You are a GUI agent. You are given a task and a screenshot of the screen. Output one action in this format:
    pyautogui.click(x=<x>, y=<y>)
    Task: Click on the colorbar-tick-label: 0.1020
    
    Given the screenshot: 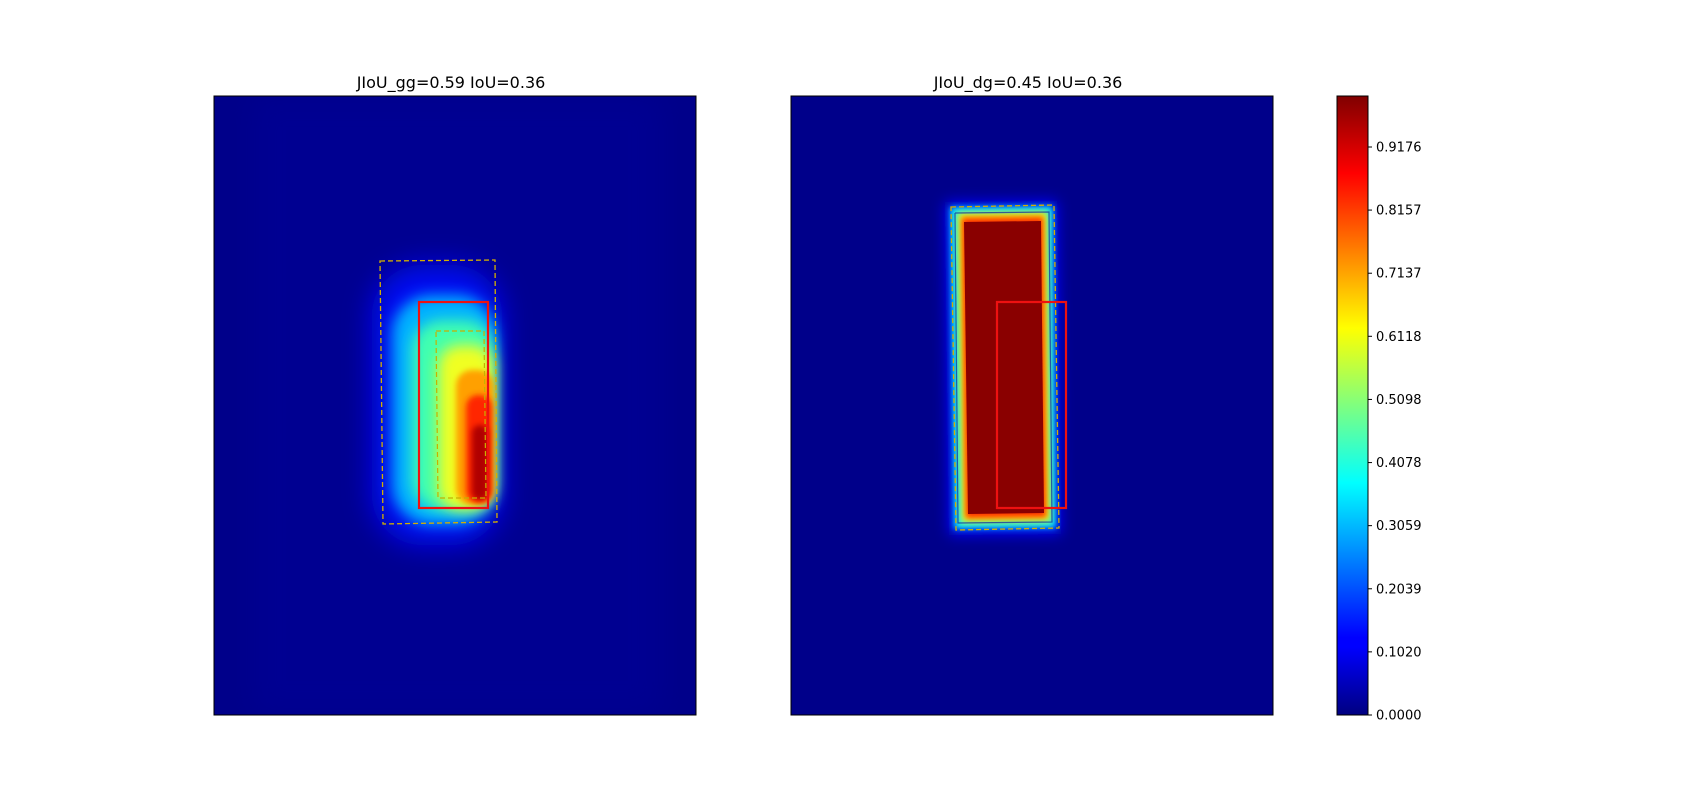 What is the action you would take?
    pyautogui.click(x=1399, y=652)
    